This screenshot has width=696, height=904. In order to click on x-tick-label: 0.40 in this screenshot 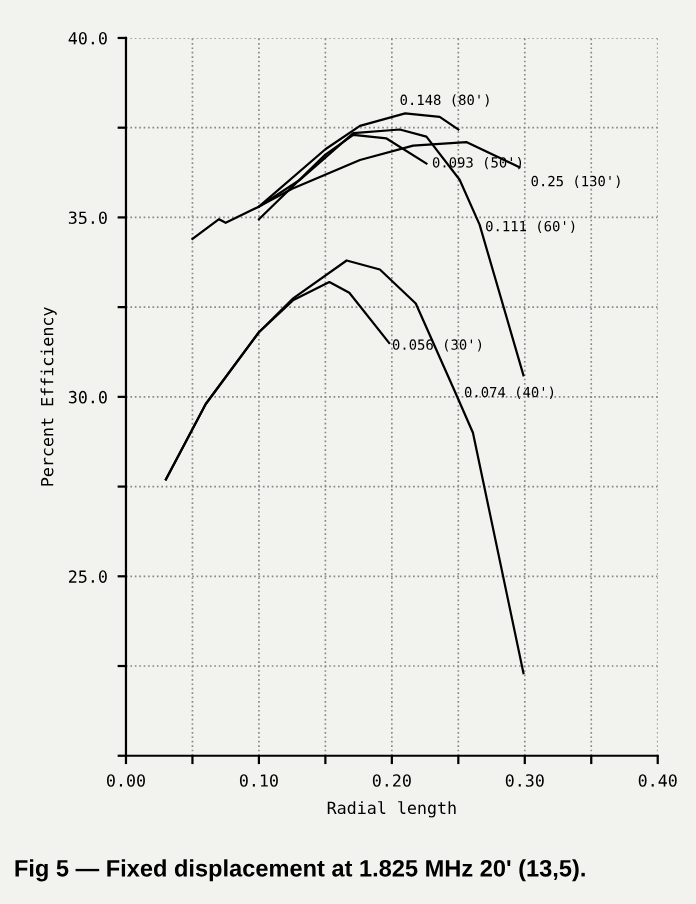, I will do `click(657, 780)`.